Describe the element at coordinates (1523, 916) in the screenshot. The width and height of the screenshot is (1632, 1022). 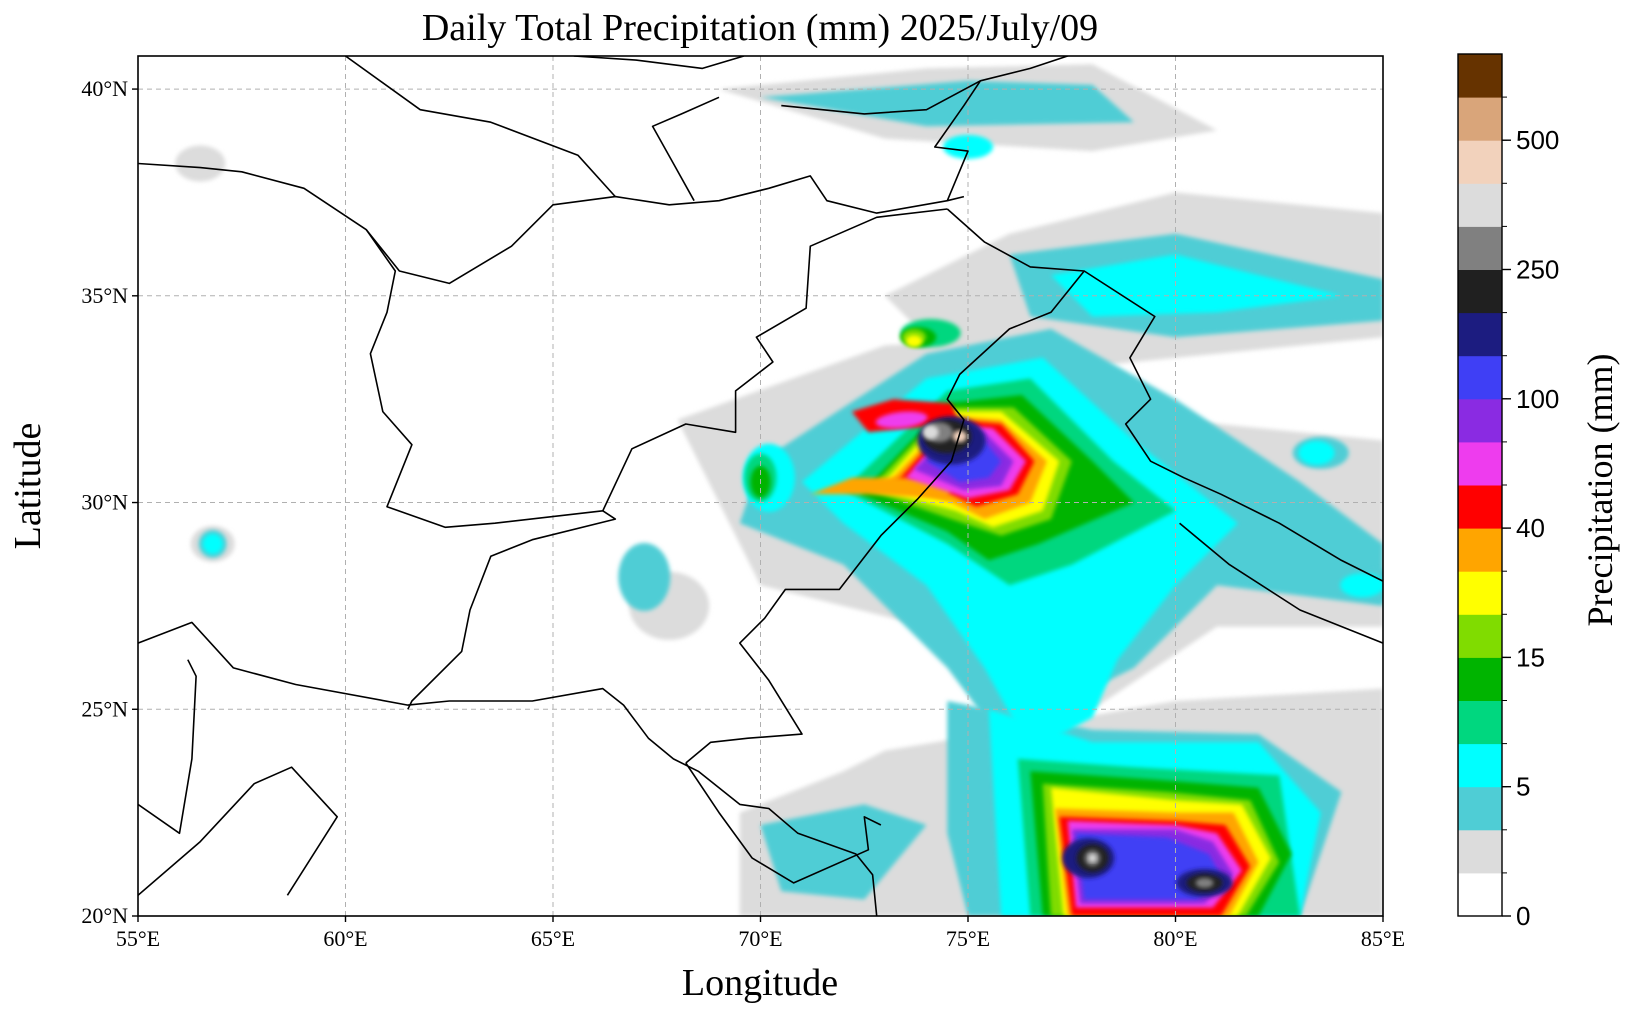
I see `colorbar-tick-label: 0` at that location.